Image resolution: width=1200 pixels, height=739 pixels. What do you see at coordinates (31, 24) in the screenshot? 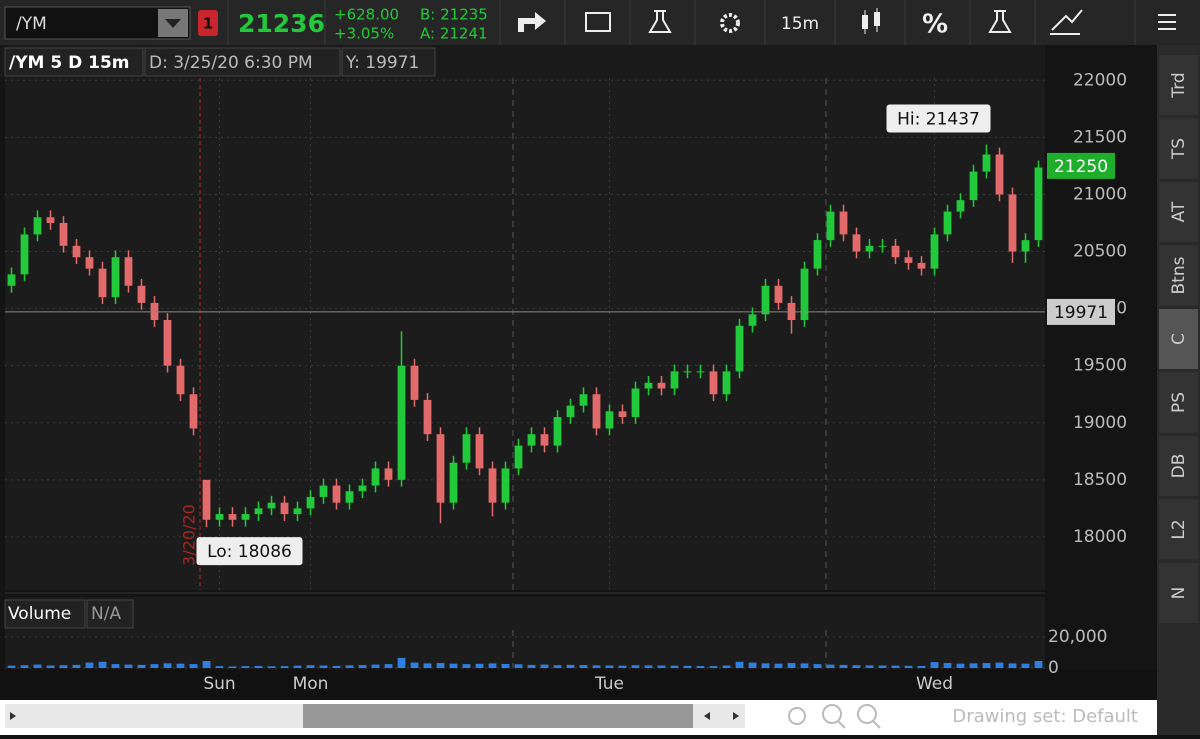
I see `symbol: /YM` at bounding box center [31, 24].